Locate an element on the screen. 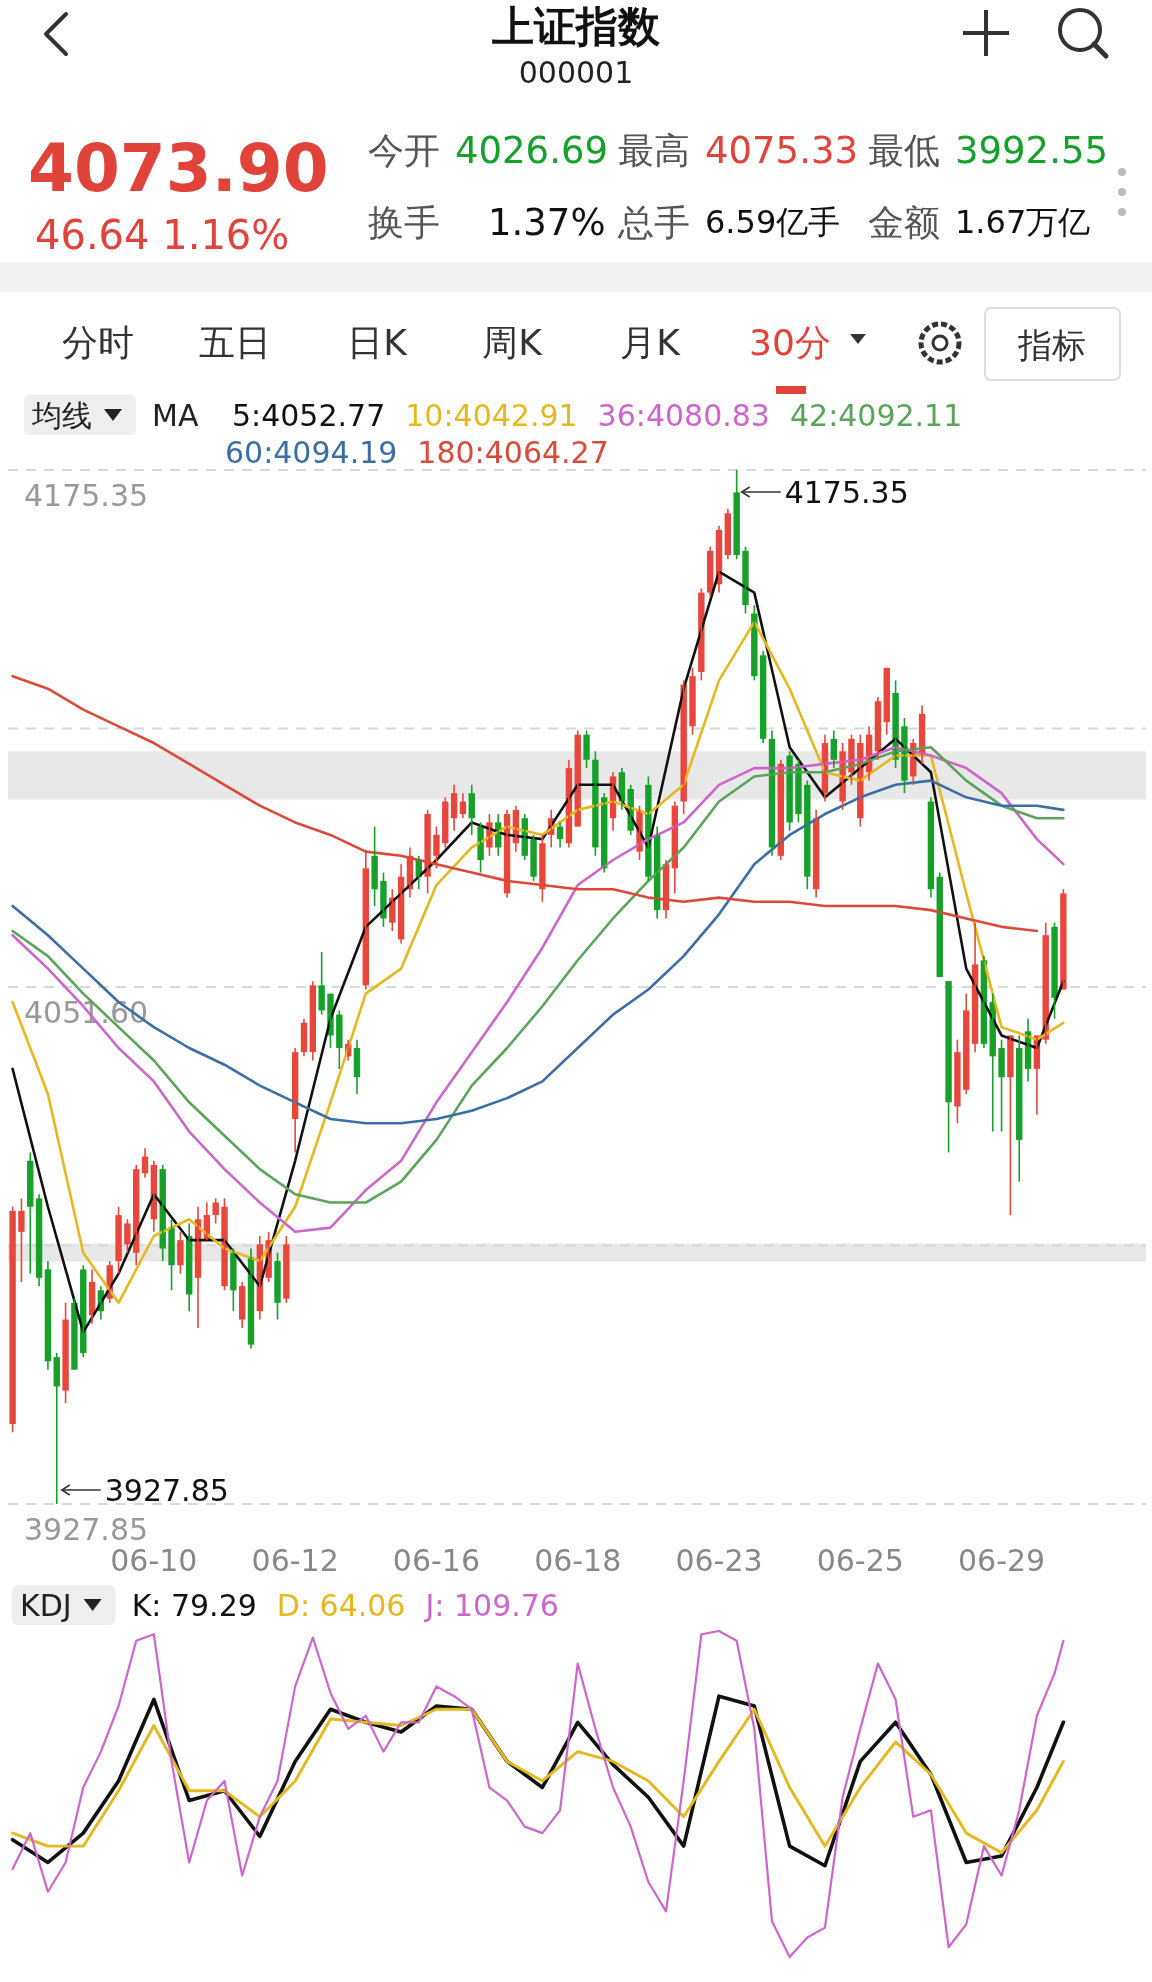 This screenshot has width=1152, height=1982. text: 1.37% is located at coordinates (547, 222).